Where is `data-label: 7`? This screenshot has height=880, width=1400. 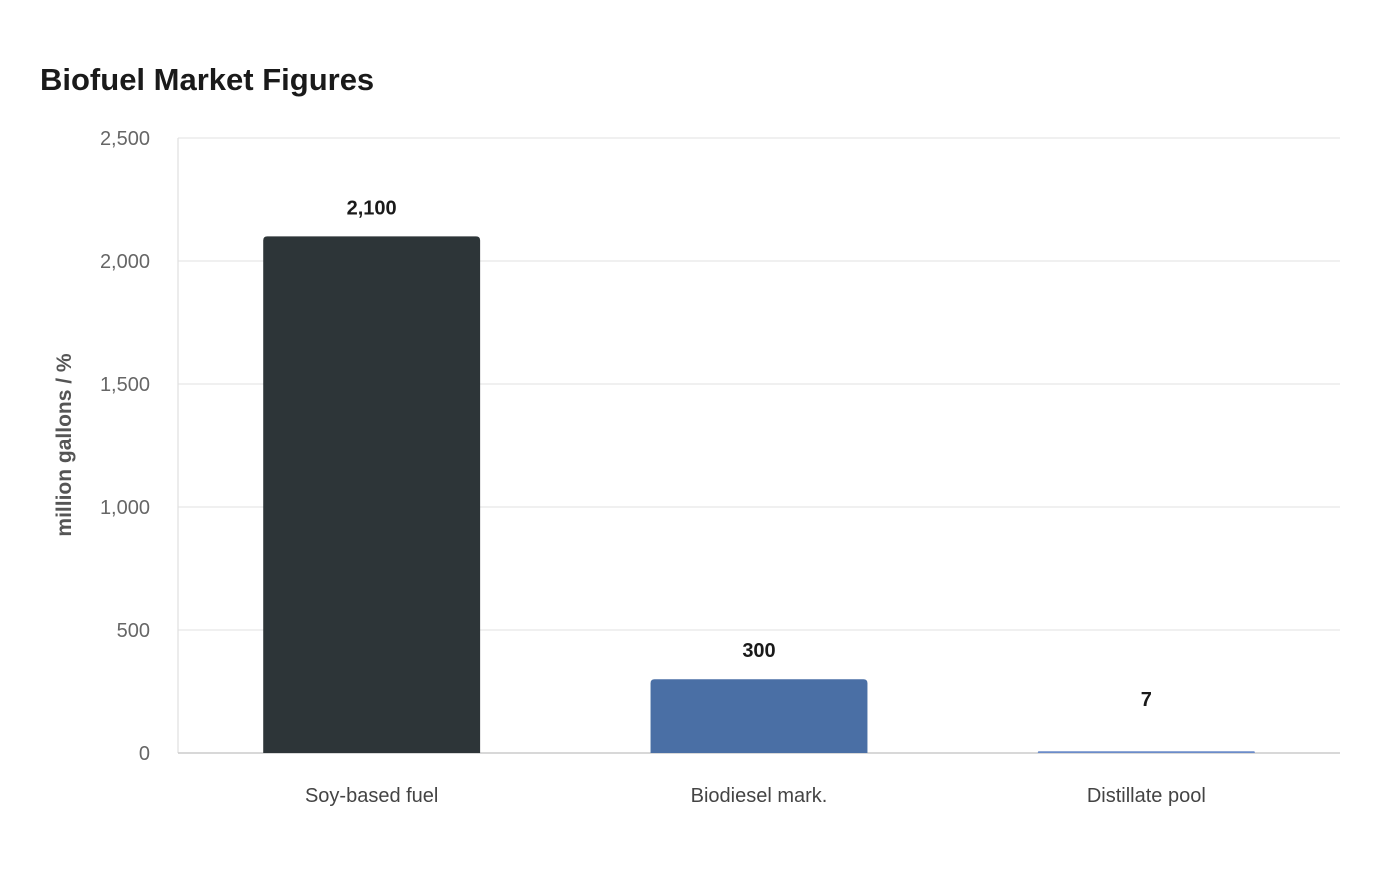 data-label: 7 is located at coordinates (1146, 700).